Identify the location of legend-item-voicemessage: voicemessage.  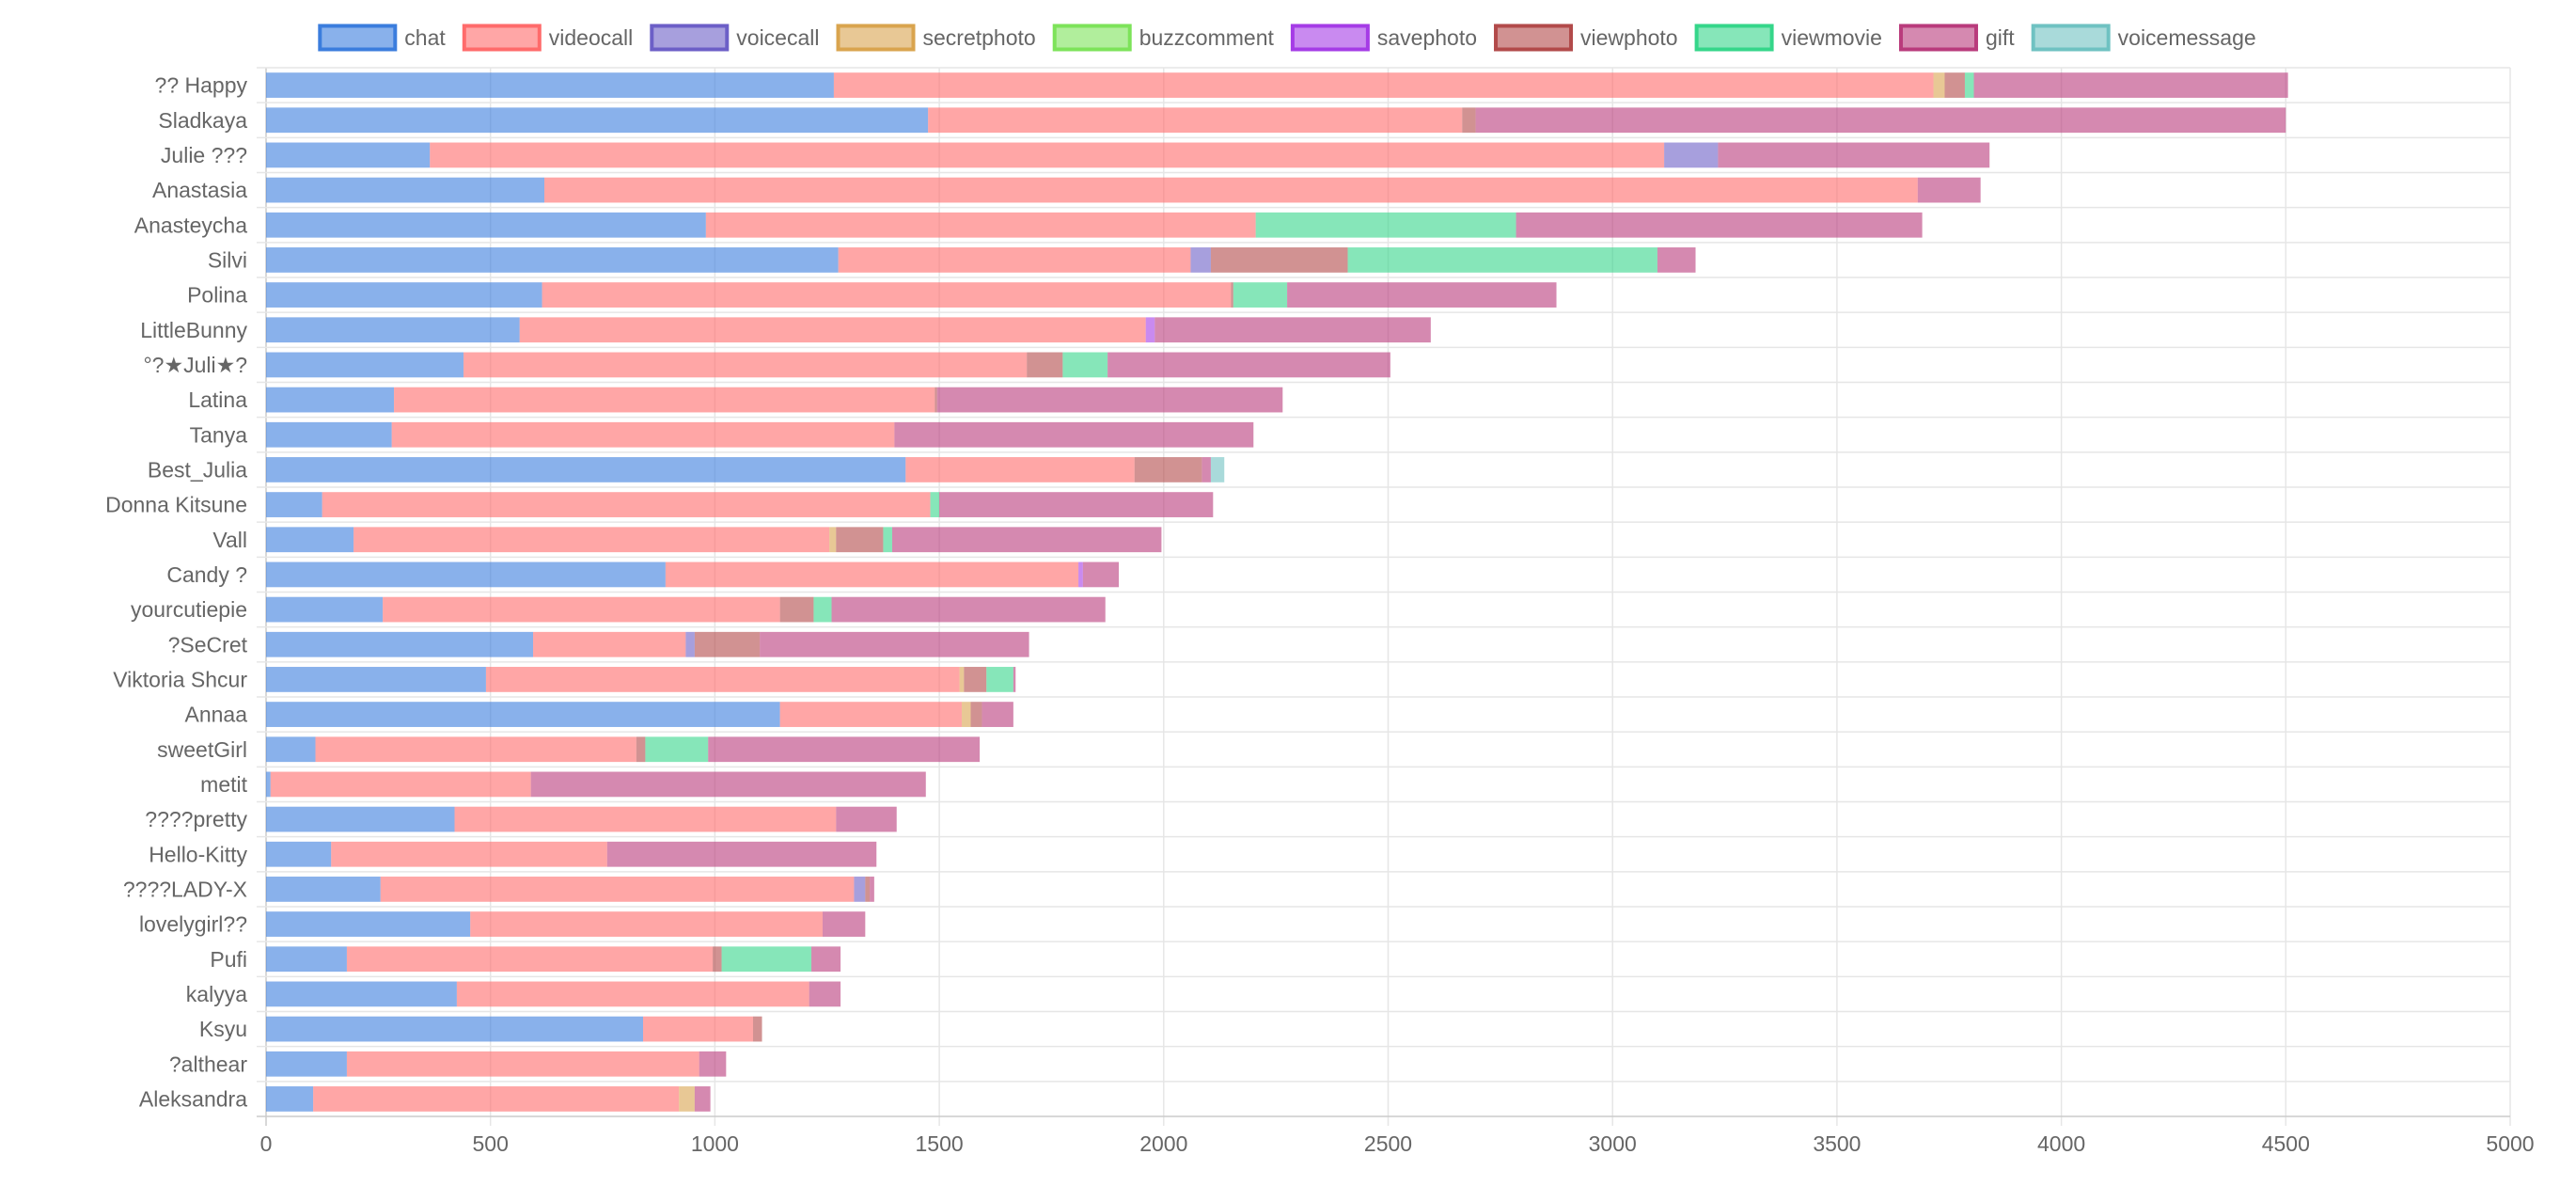
(2143, 38).